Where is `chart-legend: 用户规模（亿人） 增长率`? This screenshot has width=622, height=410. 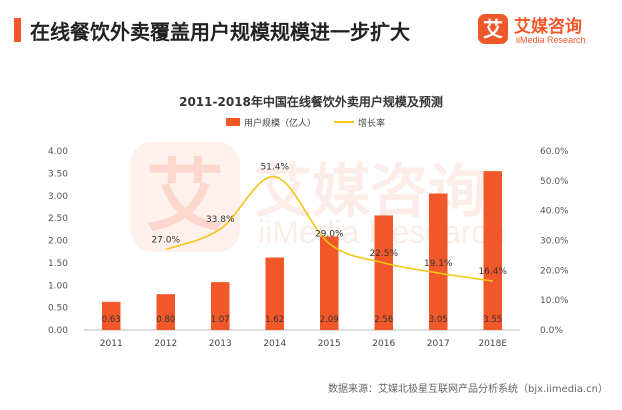 chart-legend: 用户规模（亿人） 增长率 is located at coordinates (311, 122).